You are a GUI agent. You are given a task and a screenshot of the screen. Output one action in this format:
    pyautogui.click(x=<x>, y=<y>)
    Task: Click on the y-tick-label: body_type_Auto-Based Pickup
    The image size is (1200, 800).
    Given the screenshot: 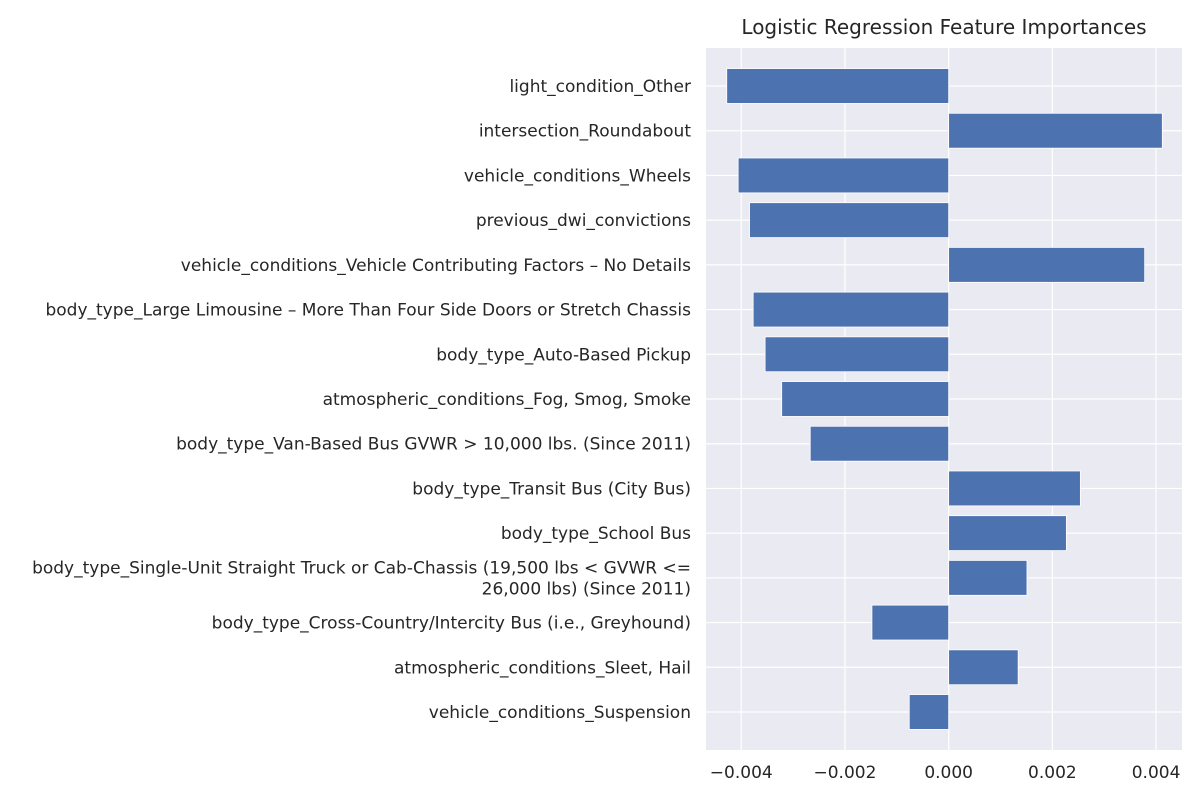 What is the action you would take?
    pyautogui.click(x=563, y=355)
    